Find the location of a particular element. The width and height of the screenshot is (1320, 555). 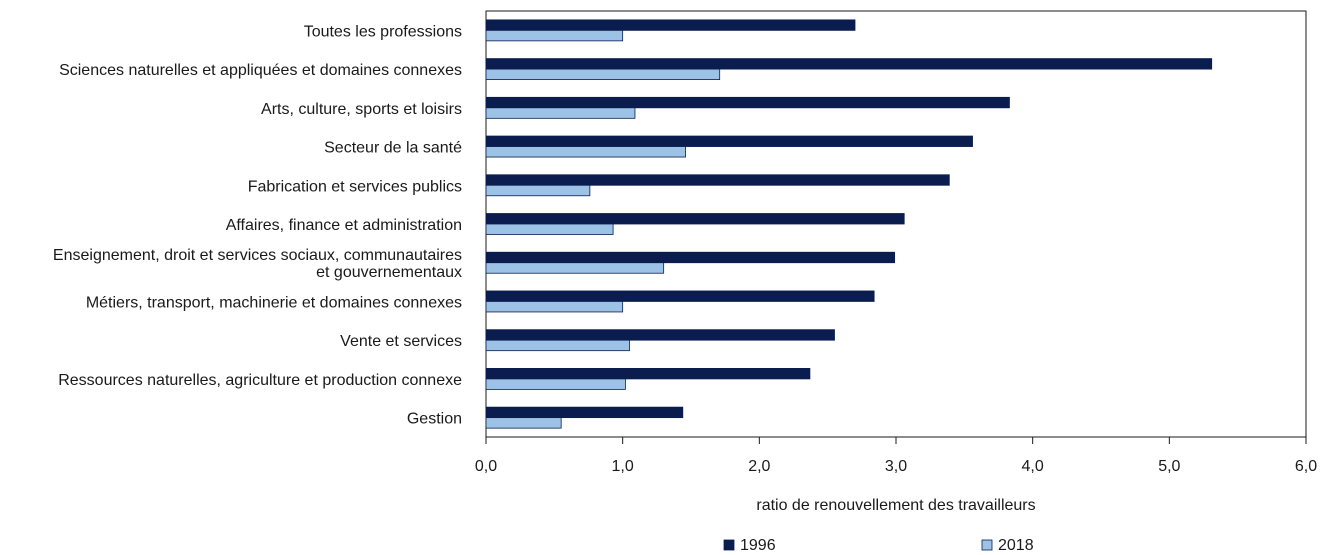

category-label: Vente et services is located at coordinates (401, 341).